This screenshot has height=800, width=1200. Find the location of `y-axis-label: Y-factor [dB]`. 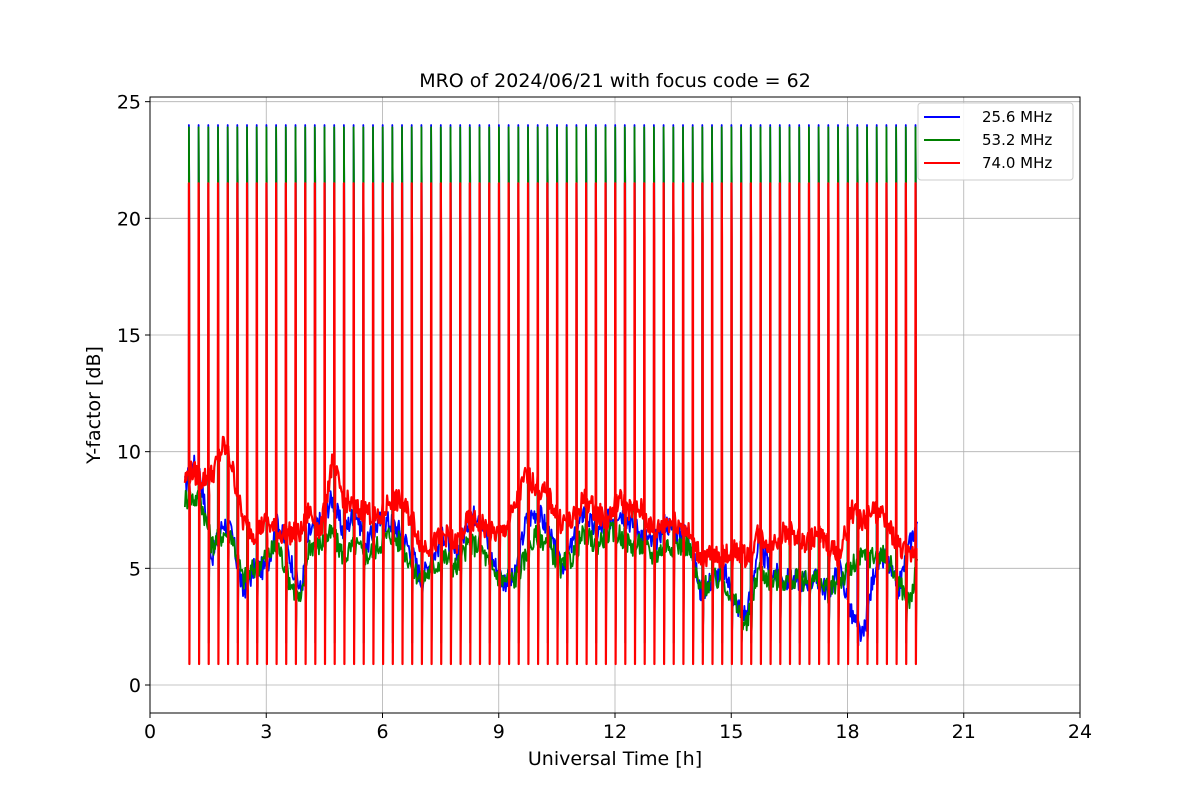

y-axis-label: Y-factor [dB] is located at coordinates (94, 405).